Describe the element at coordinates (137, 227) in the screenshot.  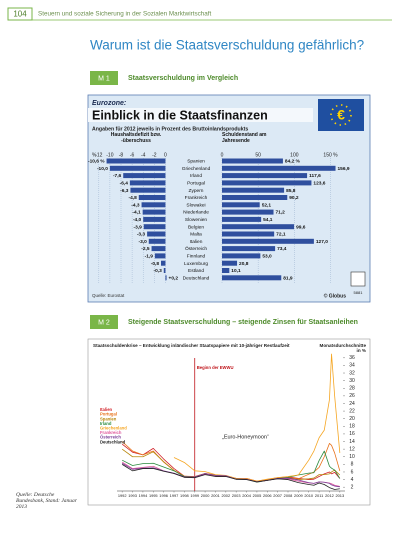
I see `value-label: -3,9` at that location.